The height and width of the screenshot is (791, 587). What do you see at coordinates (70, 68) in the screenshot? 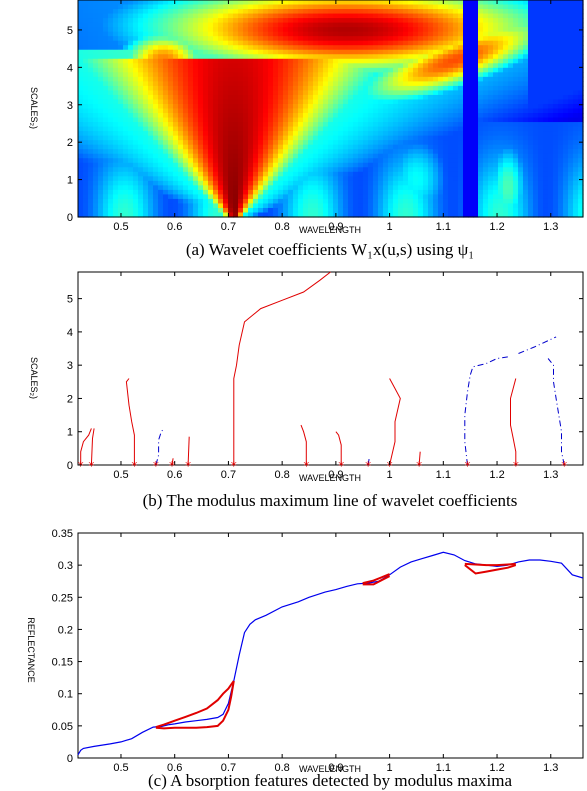
I see `y-tick-label: 4` at bounding box center [70, 68].